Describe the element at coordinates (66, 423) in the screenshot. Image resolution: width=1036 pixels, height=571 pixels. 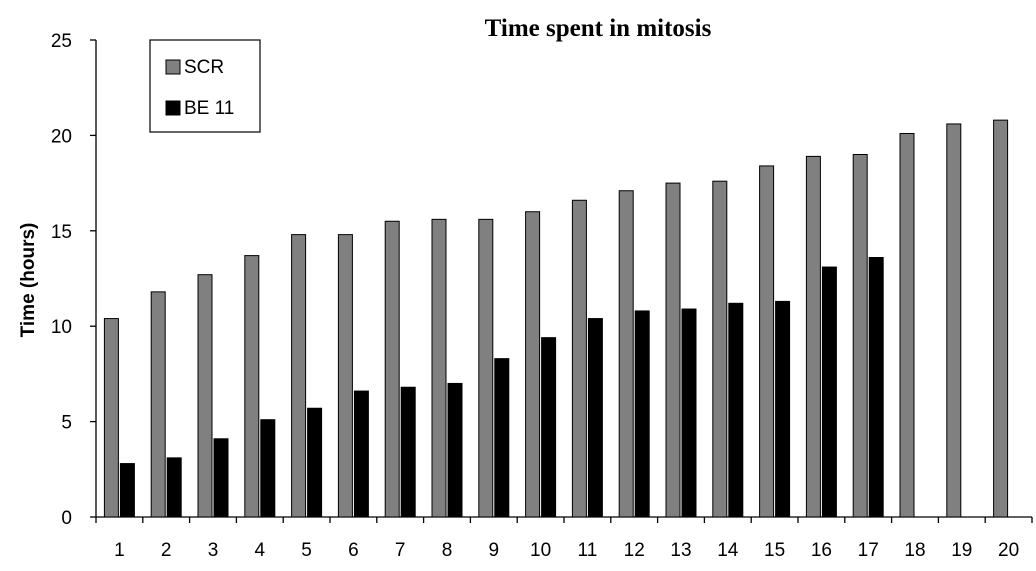
I see `y-tick-label: 5` at that location.